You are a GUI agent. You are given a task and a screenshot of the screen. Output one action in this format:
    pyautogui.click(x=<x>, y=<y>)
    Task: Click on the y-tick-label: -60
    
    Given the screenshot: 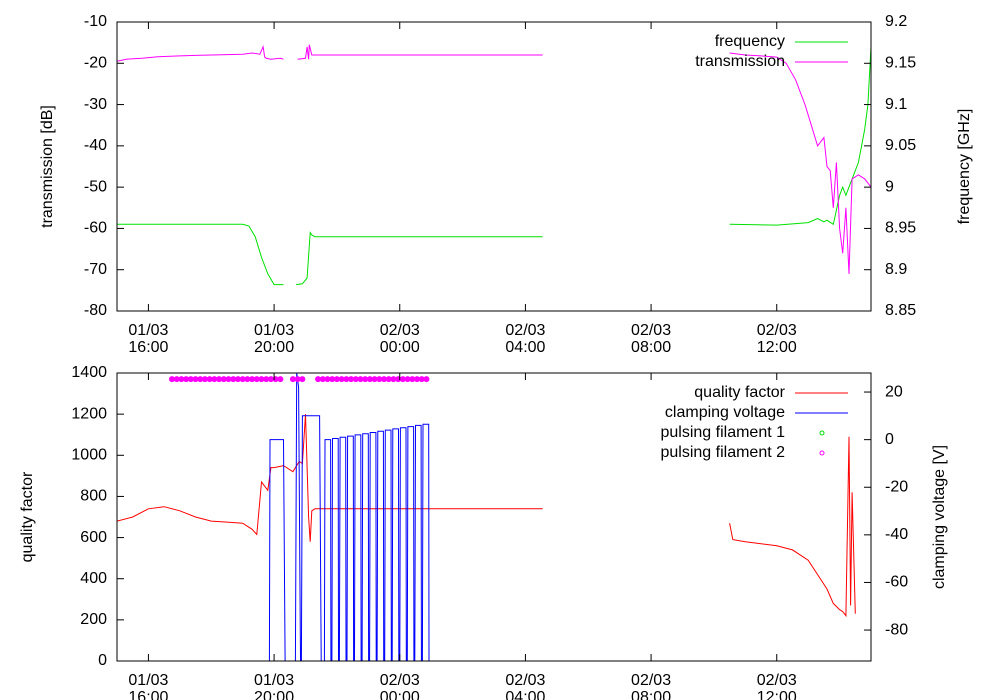 What is the action you would take?
    pyautogui.click(x=95, y=228)
    